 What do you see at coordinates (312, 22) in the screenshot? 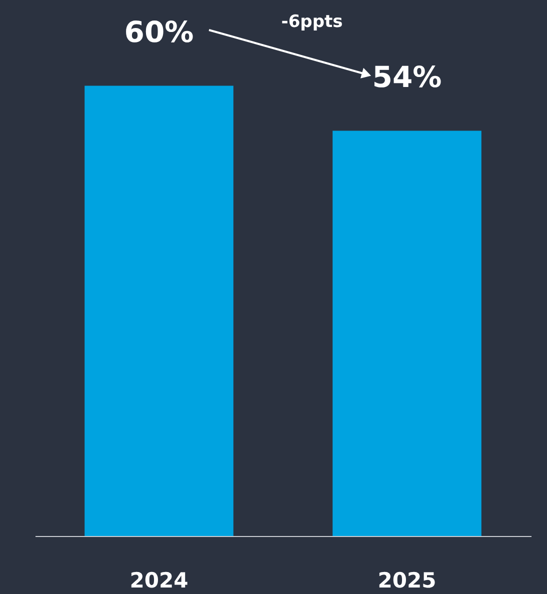
I see `text: -6ppts` at bounding box center [312, 22].